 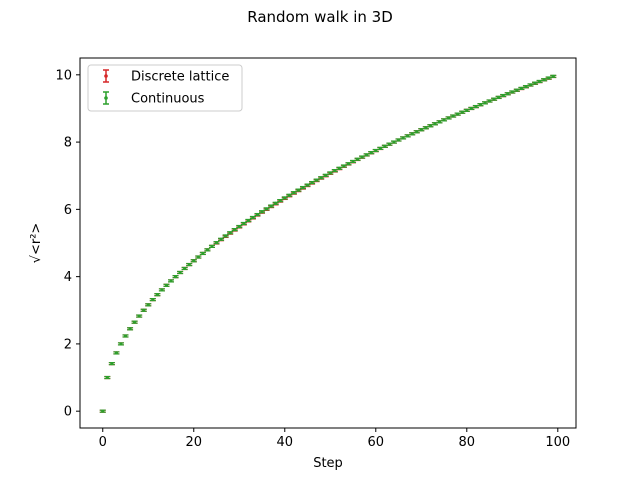 What do you see at coordinates (68, 210) in the screenshot?
I see `y-tick-label: 6` at bounding box center [68, 210].